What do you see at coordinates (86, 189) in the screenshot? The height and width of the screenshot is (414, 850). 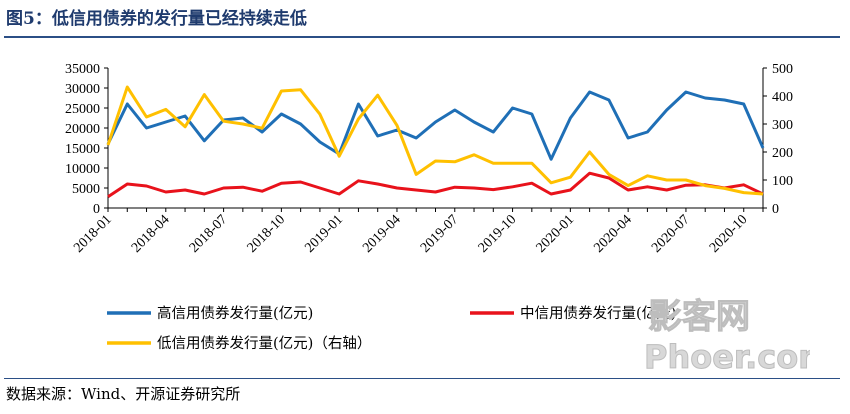 I see `left-axis-tick-label: 5000` at bounding box center [86, 189].